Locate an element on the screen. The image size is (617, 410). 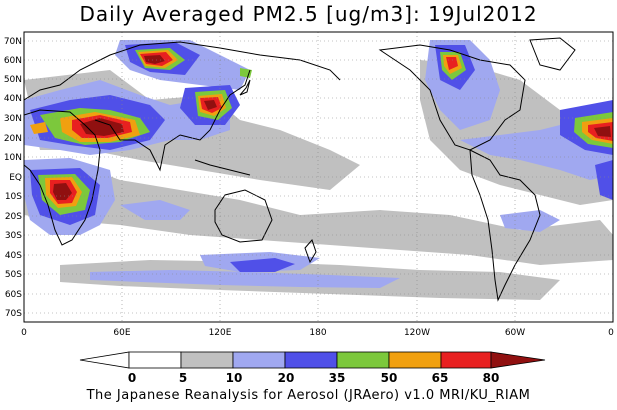
map-title: Daily Averaged PM2.5 [ug/m3]: 19Jul2012 is located at coordinates (308, 14).